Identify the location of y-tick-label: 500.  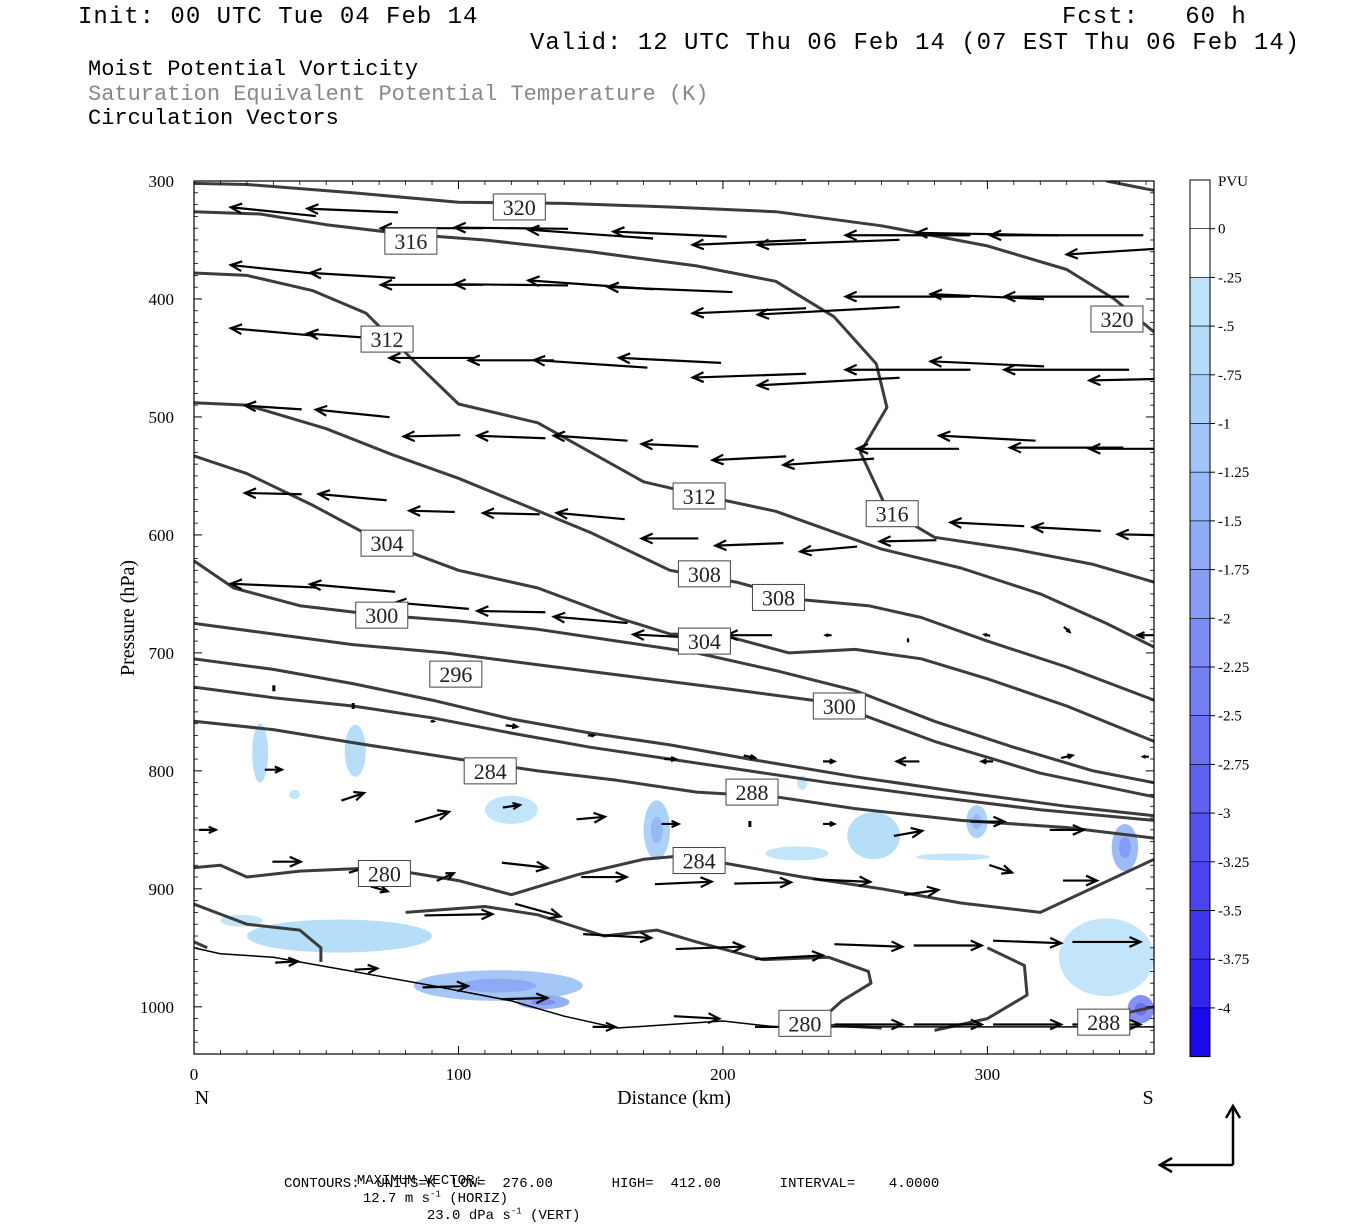
(162, 417).